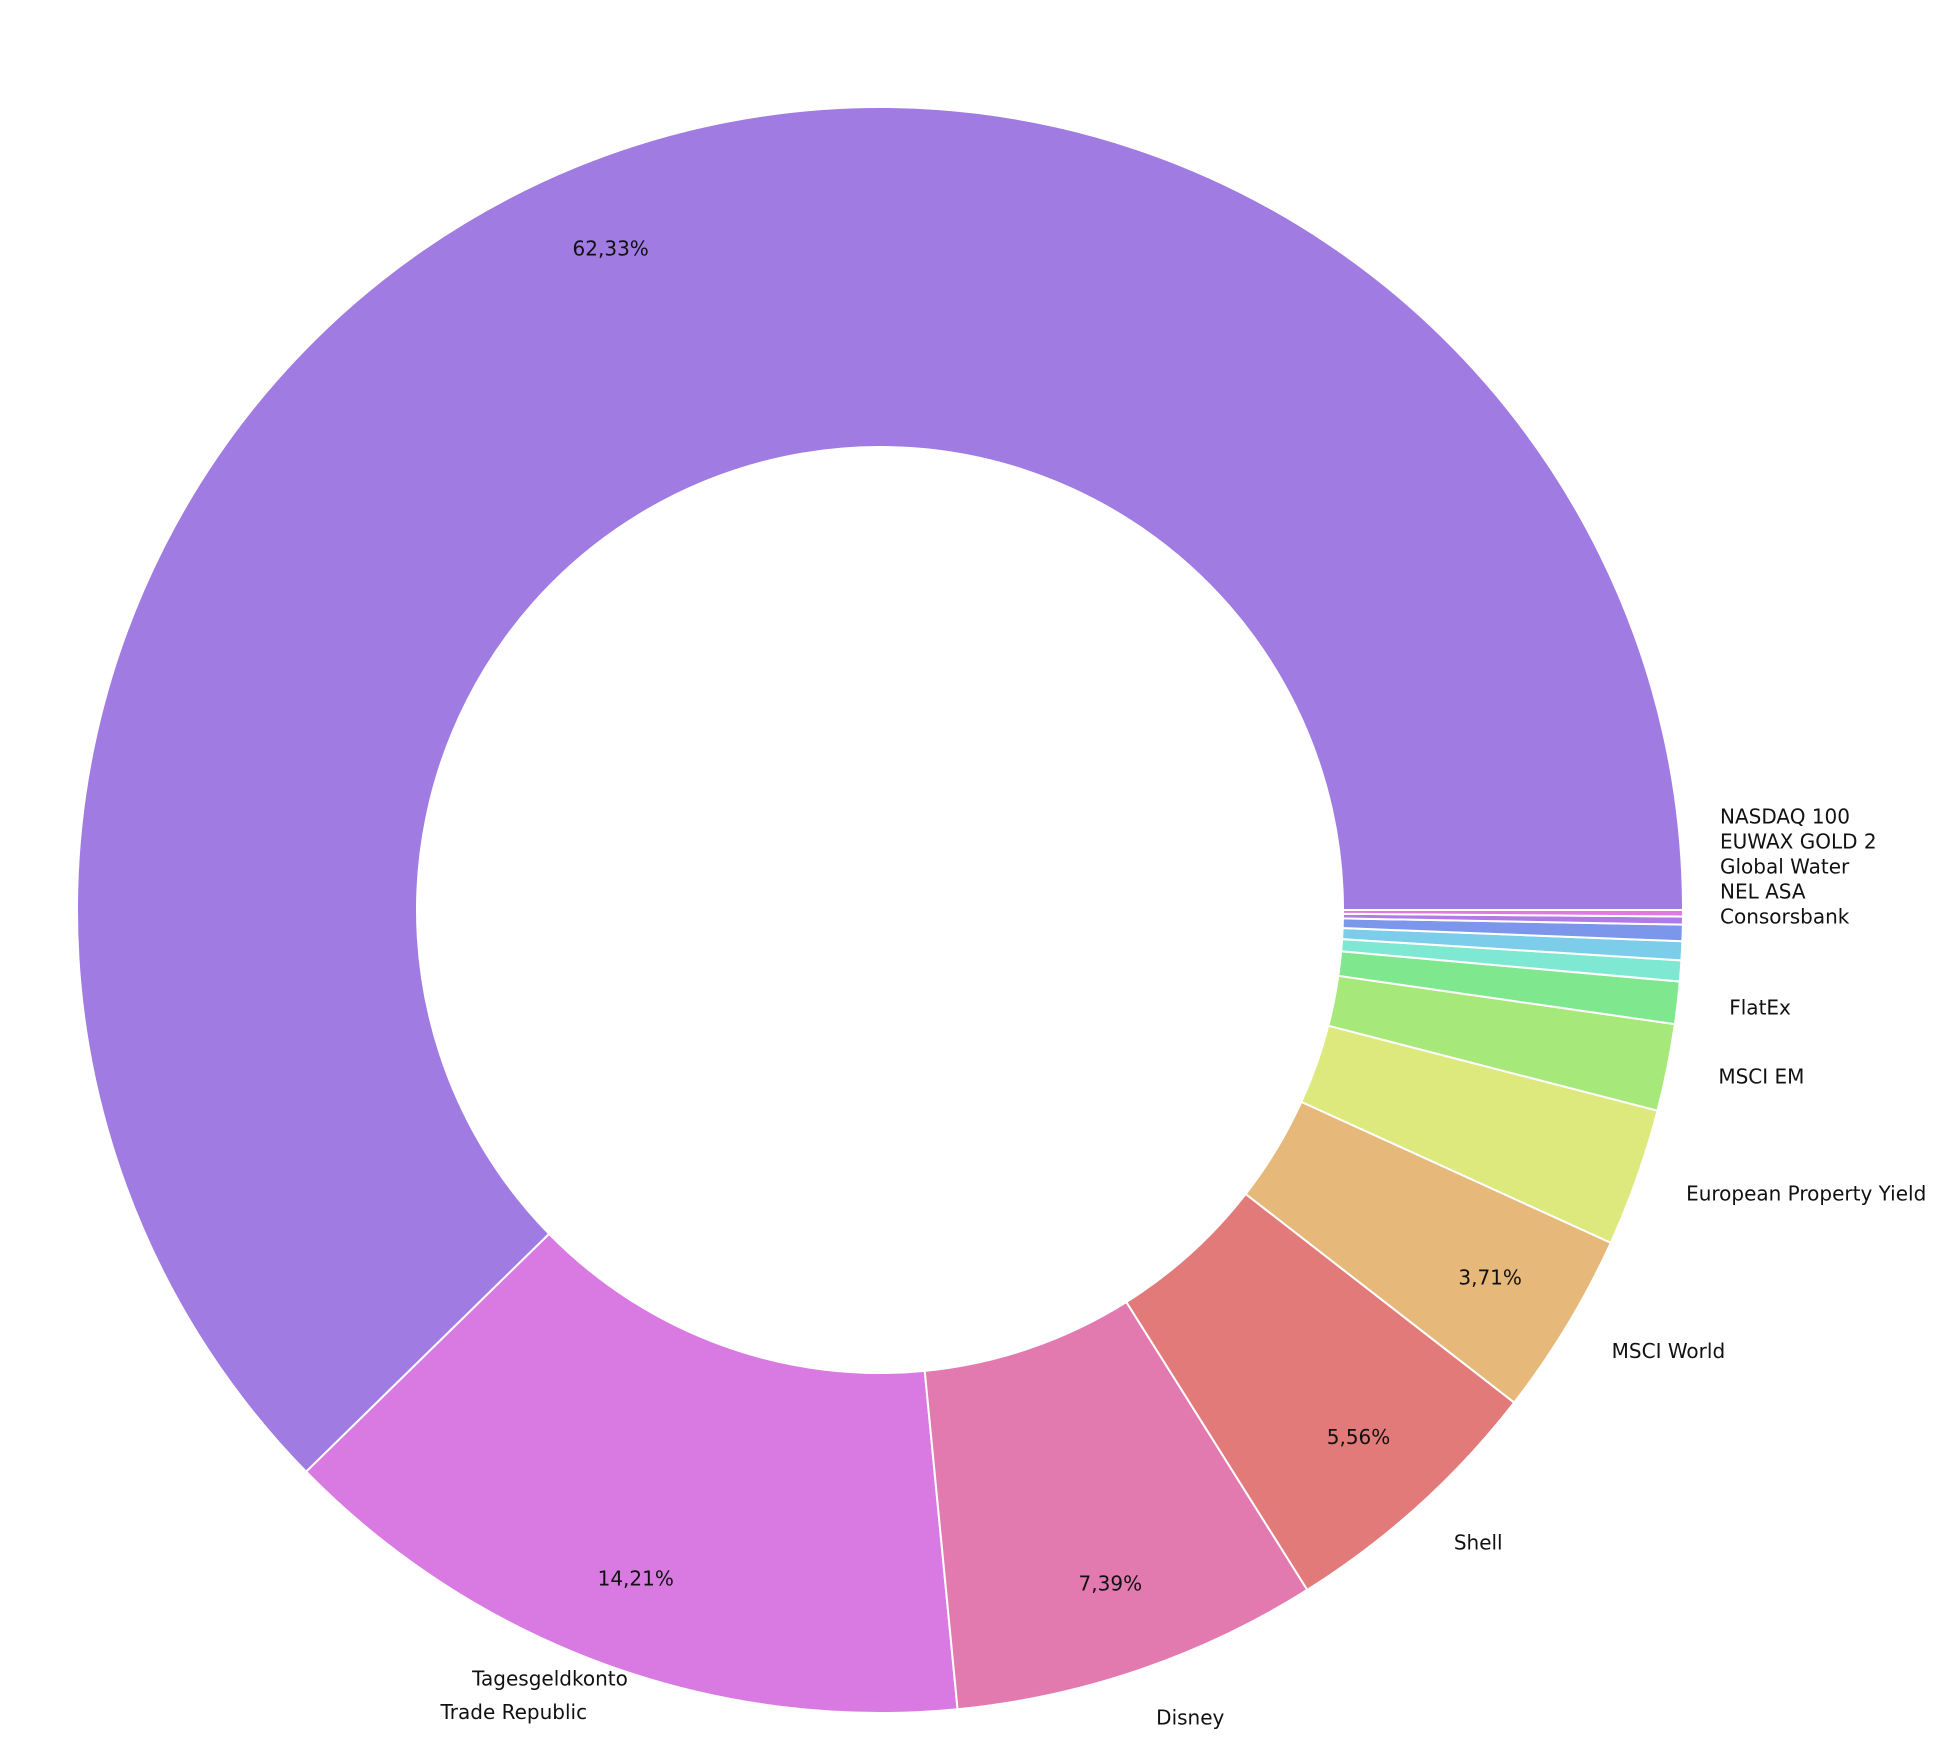  Describe the element at coordinates (1806, 1194) in the screenshot. I see `slice-label-european-property-yield: European Property Yield` at that location.